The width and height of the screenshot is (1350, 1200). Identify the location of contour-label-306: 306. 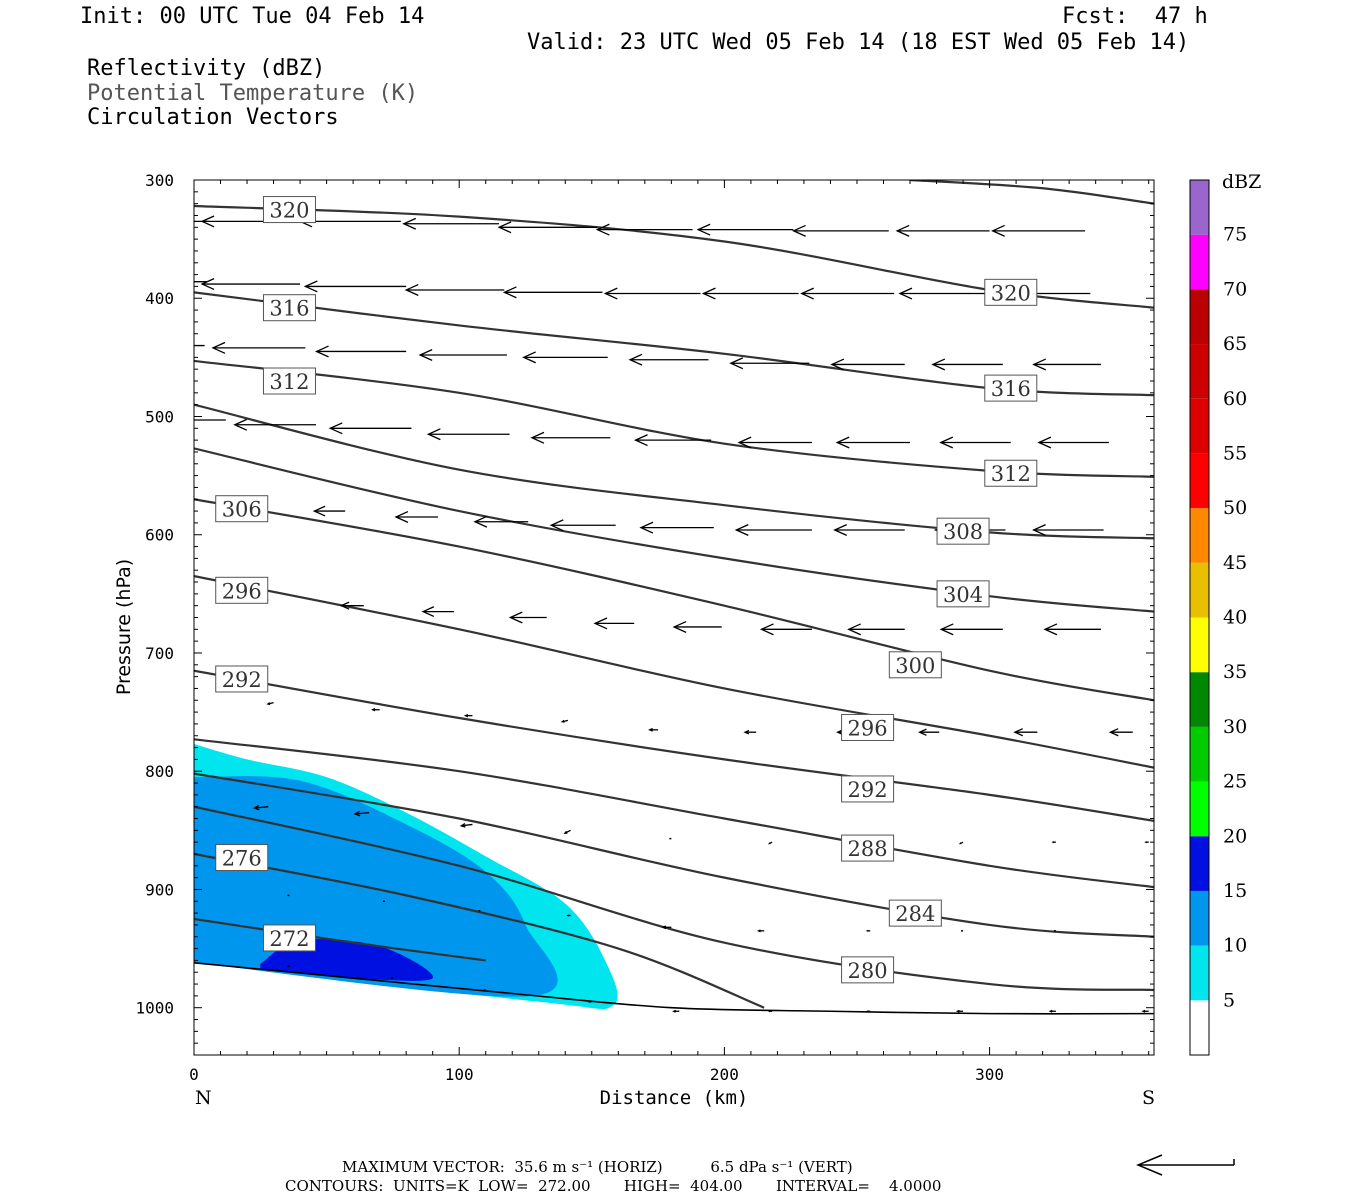
(242, 509).